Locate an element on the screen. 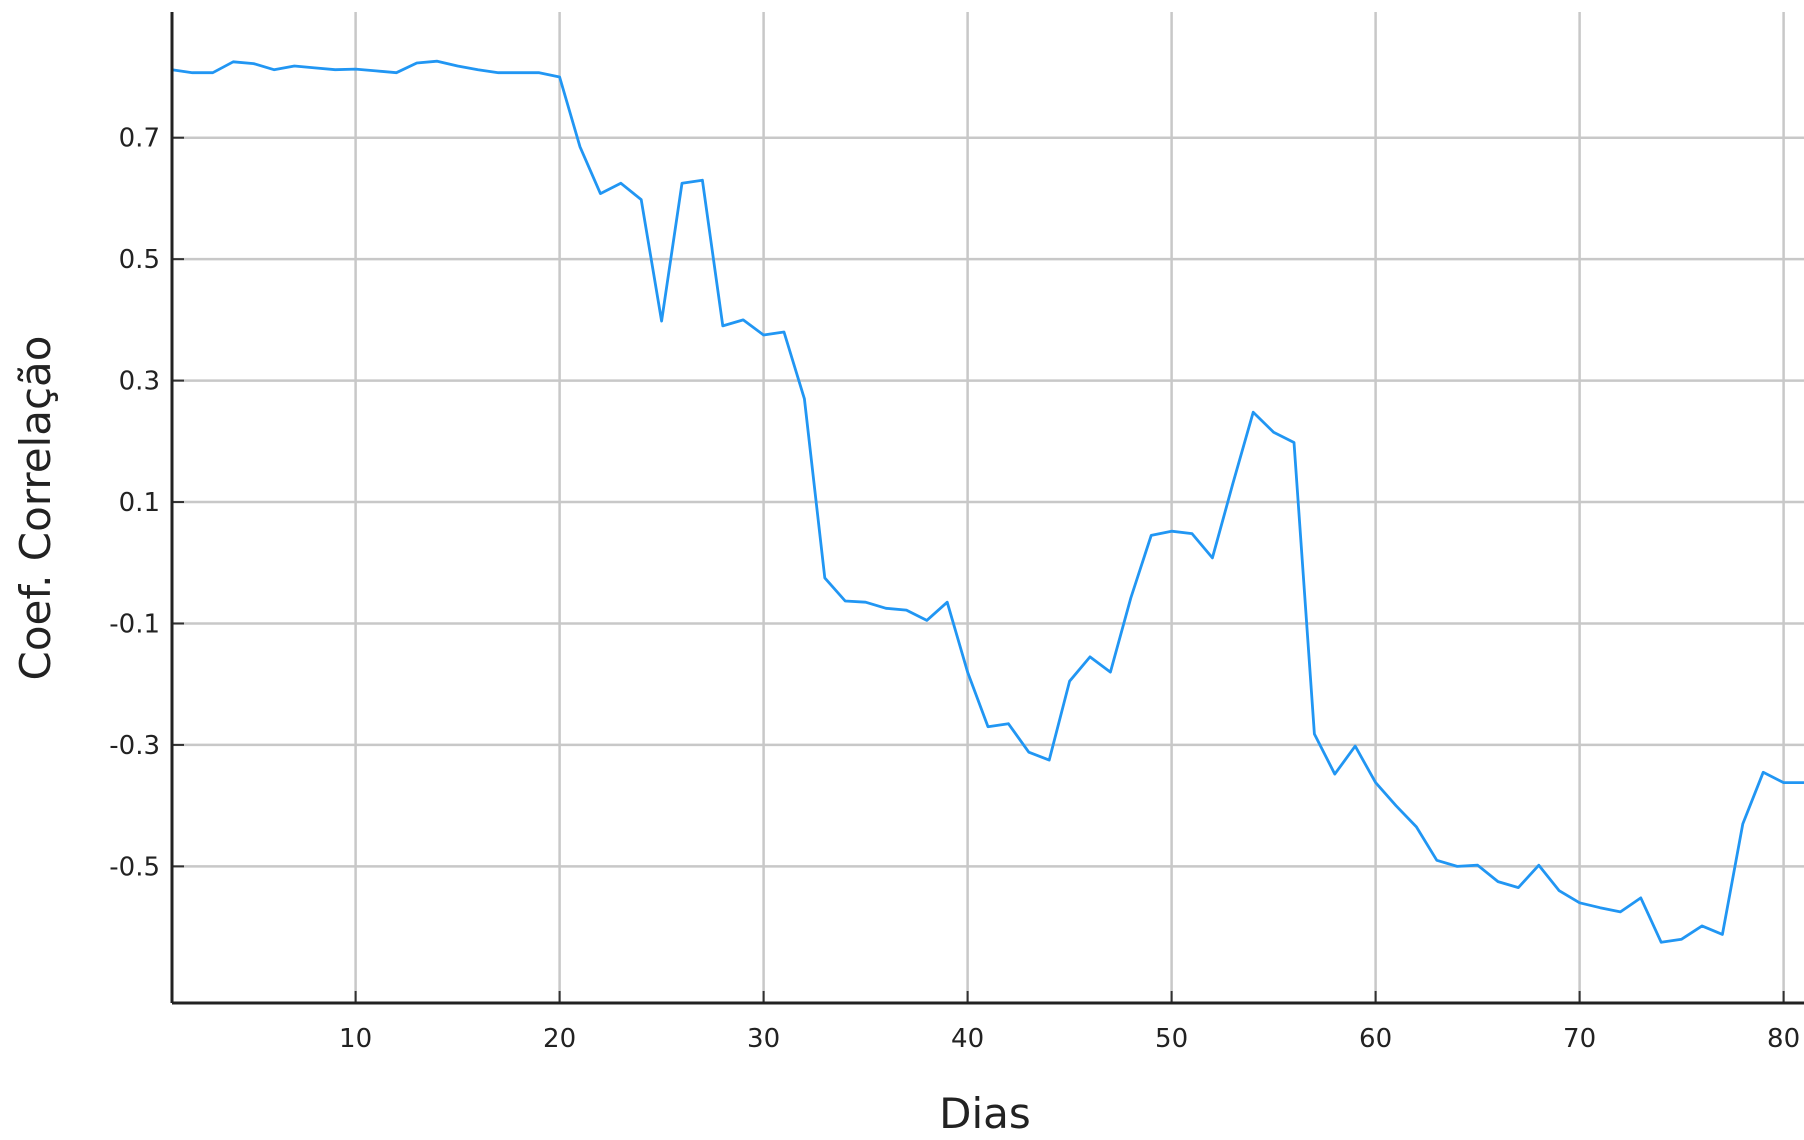 The height and width of the screenshot is (1140, 1804). y-tick-label: 0.3 is located at coordinates (139, 382).